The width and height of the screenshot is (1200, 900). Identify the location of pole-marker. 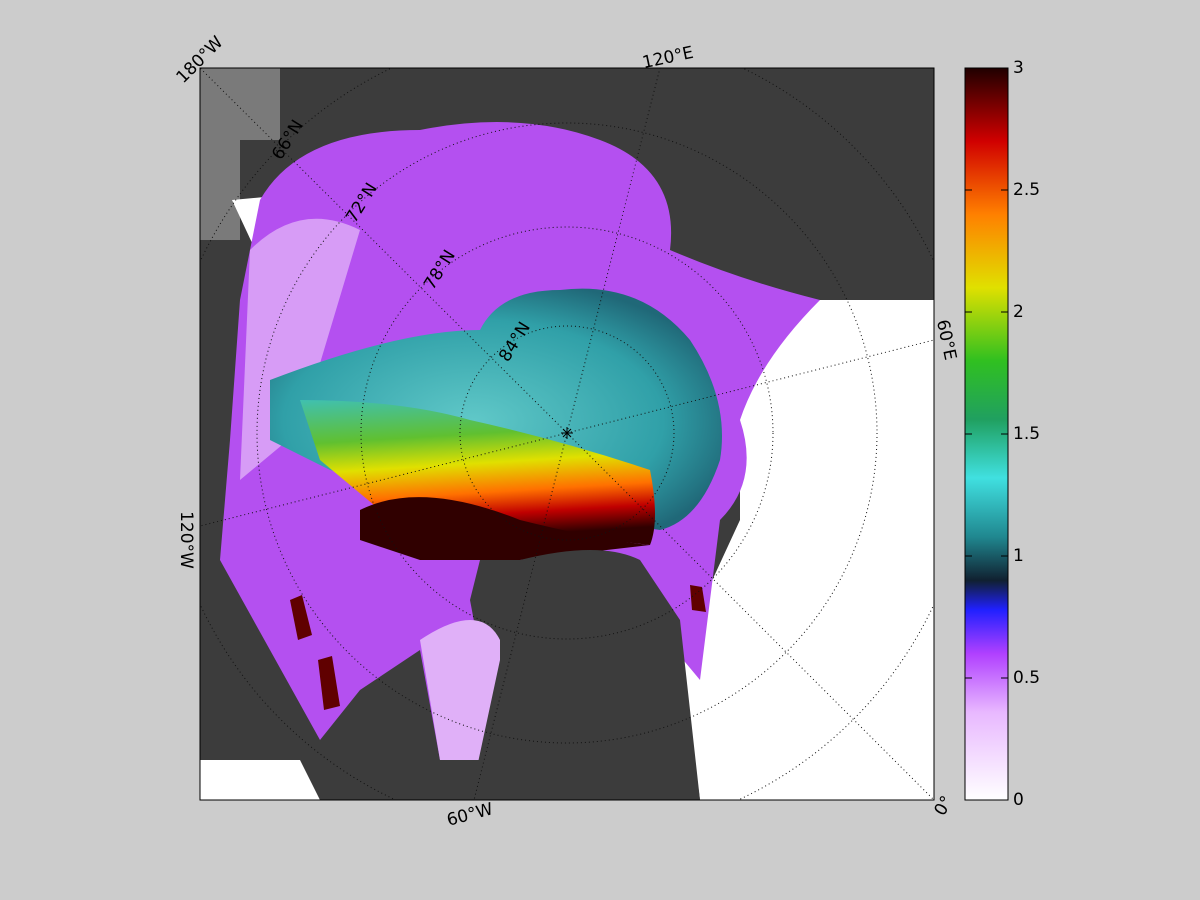
(567, 433).